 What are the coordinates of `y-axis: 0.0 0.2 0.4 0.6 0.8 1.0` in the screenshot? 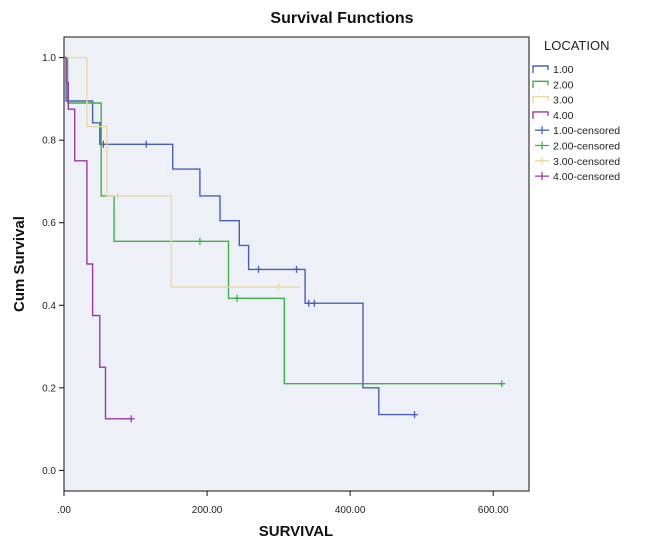 It's located at (53, 265).